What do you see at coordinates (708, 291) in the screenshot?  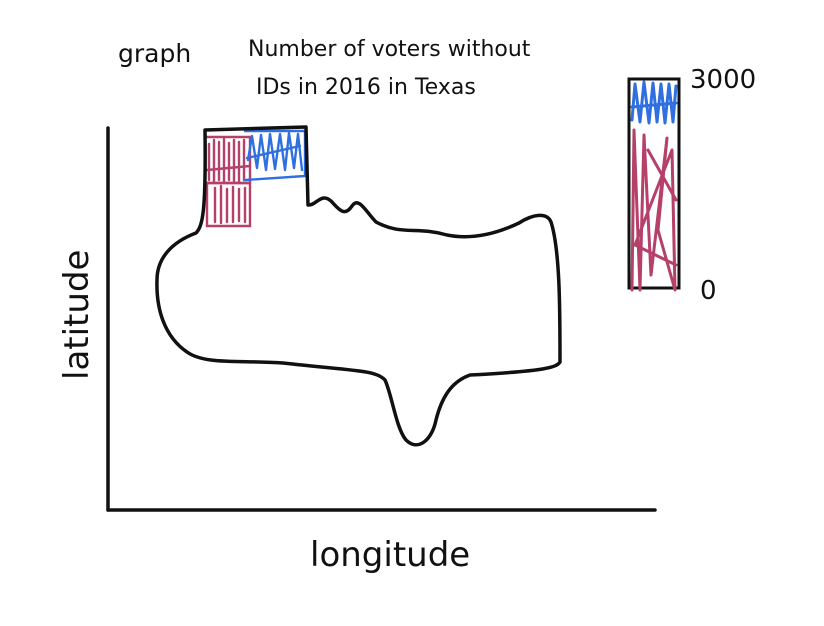 I see `legend-min-label: 0` at bounding box center [708, 291].